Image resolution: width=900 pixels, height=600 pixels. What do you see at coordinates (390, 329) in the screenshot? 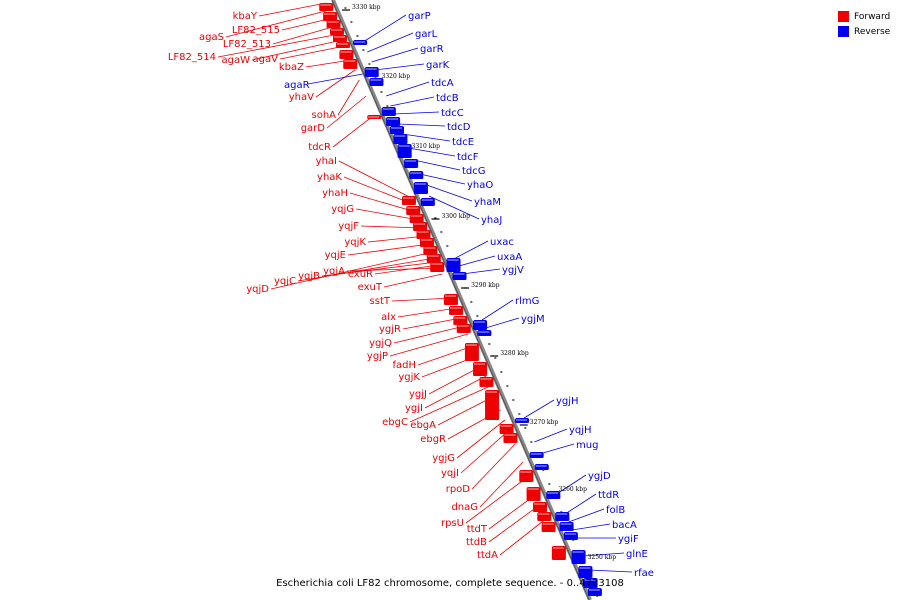
I see `forward-gene-label: ygjR` at bounding box center [390, 329].